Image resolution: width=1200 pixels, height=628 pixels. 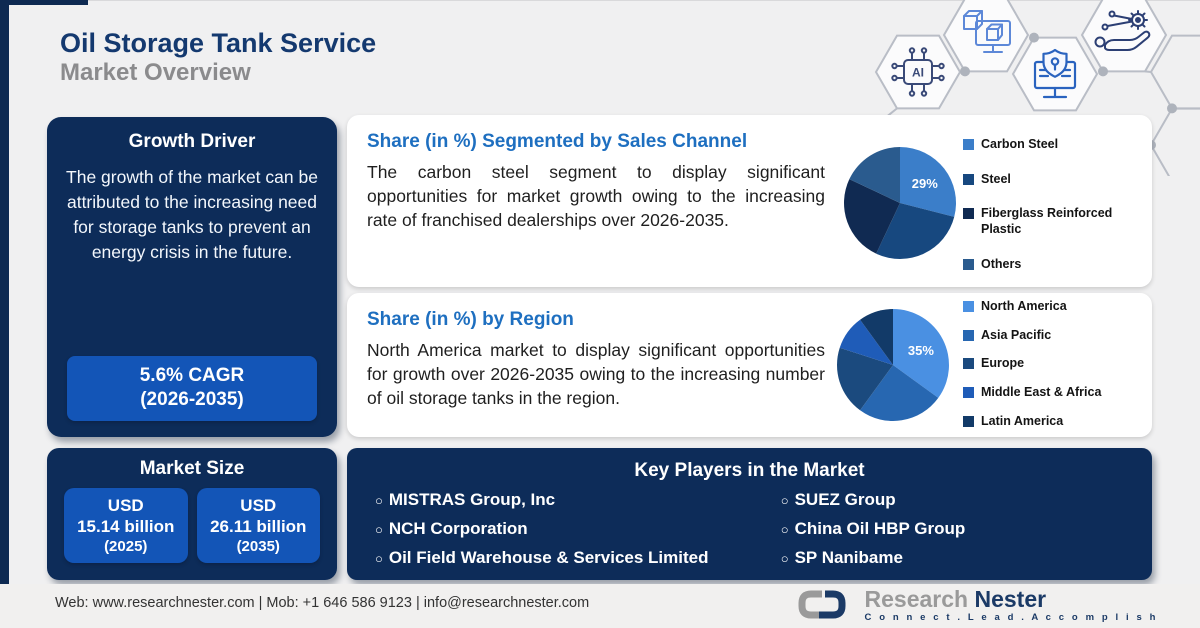 What do you see at coordinates (1010, 598) in the screenshot?
I see `brand-word-nester: Nester` at bounding box center [1010, 598].